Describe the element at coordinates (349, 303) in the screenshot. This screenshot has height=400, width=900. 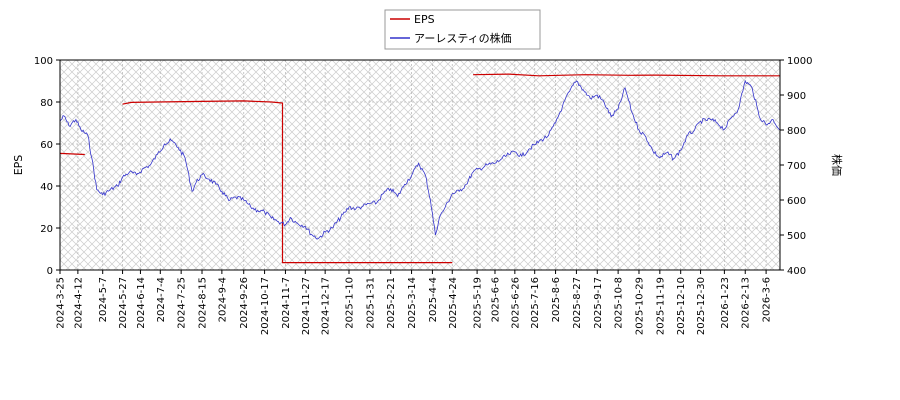
I see `x-tick-label: 2025-1-10` at that location.